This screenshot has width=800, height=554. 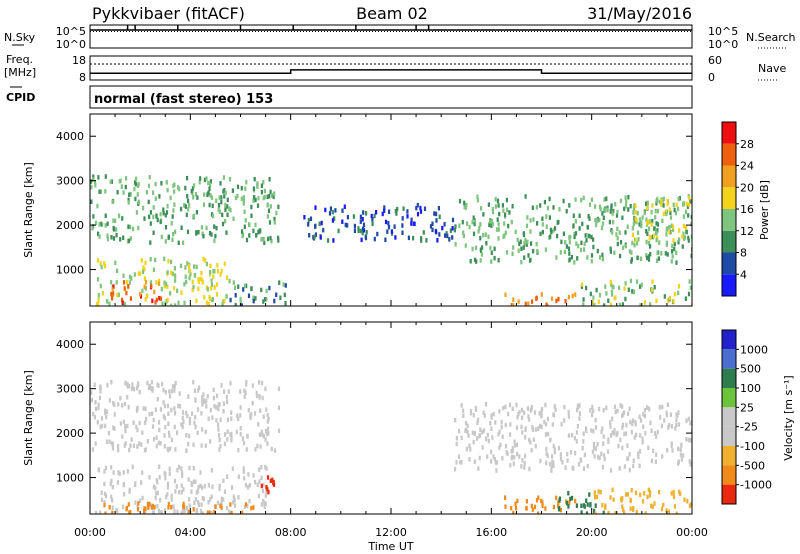 I want to click on freq-left-tick-top: 18, so click(x=79, y=60).